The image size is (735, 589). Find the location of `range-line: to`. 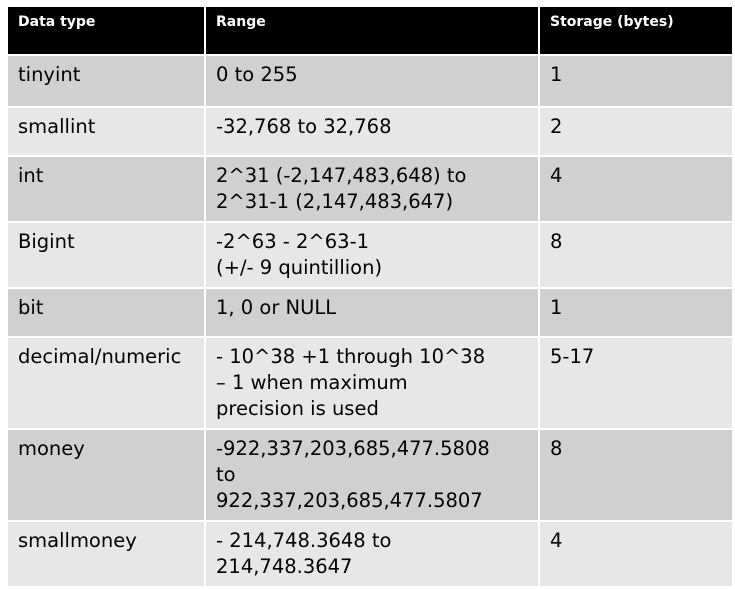

range-line: to is located at coordinates (226, 474).